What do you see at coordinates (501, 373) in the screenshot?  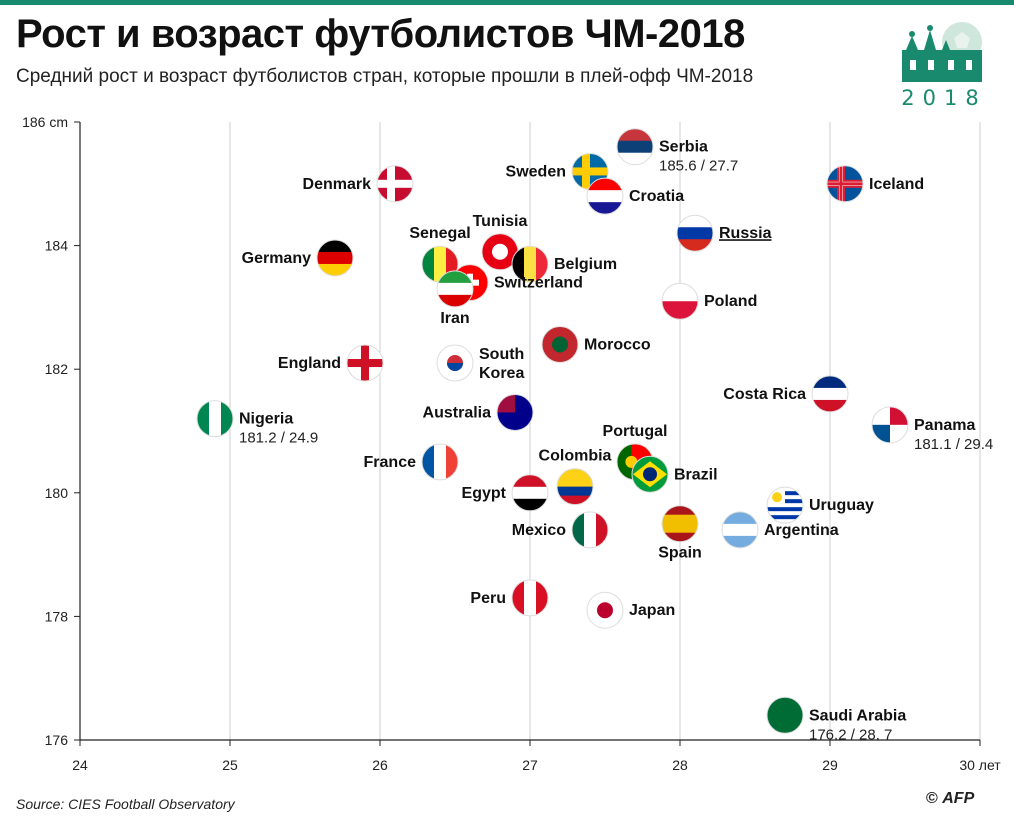 I see `point-label: Korea` at bounding box center [501, 373].